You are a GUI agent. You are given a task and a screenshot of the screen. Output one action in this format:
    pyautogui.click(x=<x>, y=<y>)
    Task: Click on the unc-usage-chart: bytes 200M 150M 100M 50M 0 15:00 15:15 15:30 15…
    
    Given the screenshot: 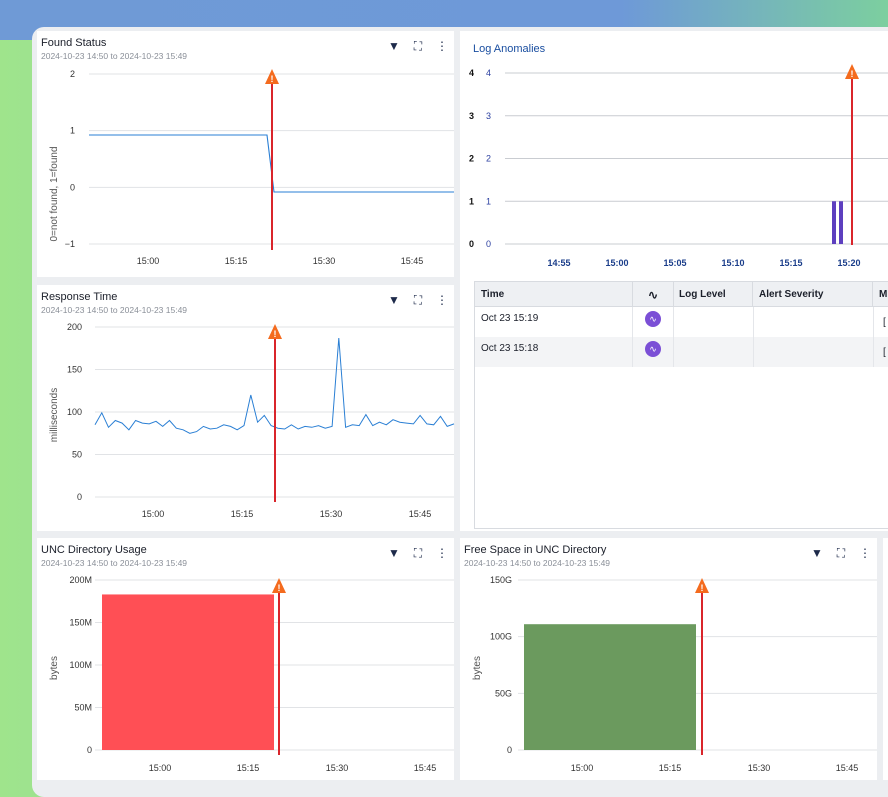 What is the action you would take?
    pyautogui.click(x=251, y=674)
    